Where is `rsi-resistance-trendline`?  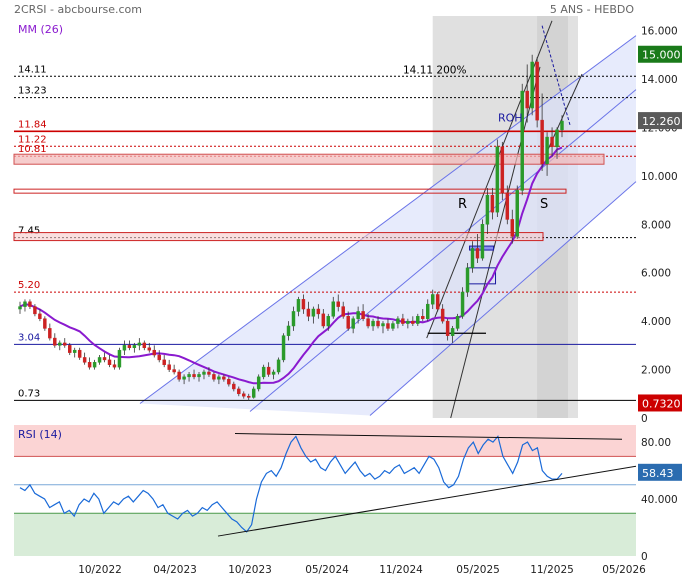 rsi-resistance-trendline is located at coordinates (428, 436).